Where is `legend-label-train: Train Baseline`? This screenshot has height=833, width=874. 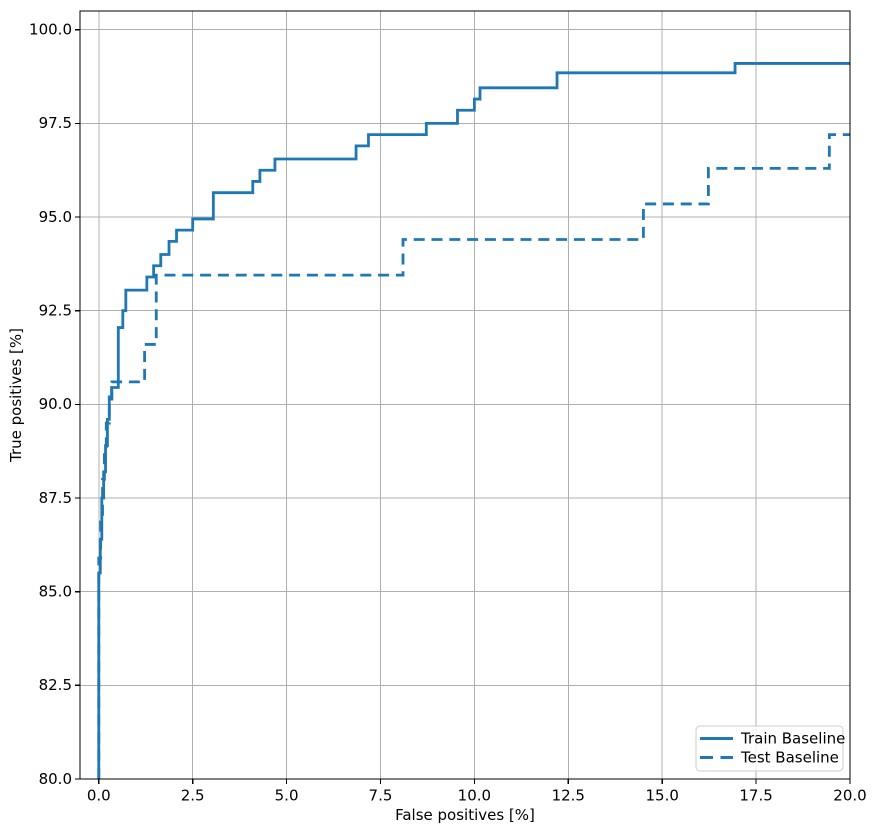
legend-label-train: Train Baseline is located at coordinates (792, 739).